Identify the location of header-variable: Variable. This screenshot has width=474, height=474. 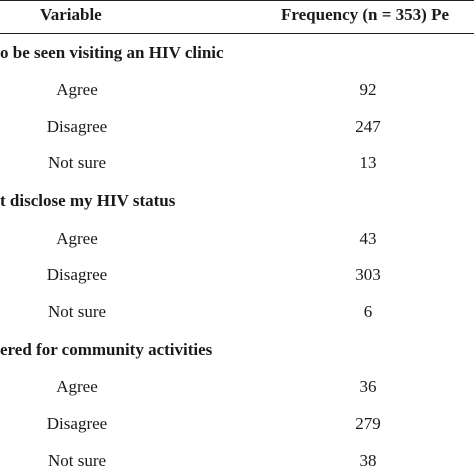
(71, 14).